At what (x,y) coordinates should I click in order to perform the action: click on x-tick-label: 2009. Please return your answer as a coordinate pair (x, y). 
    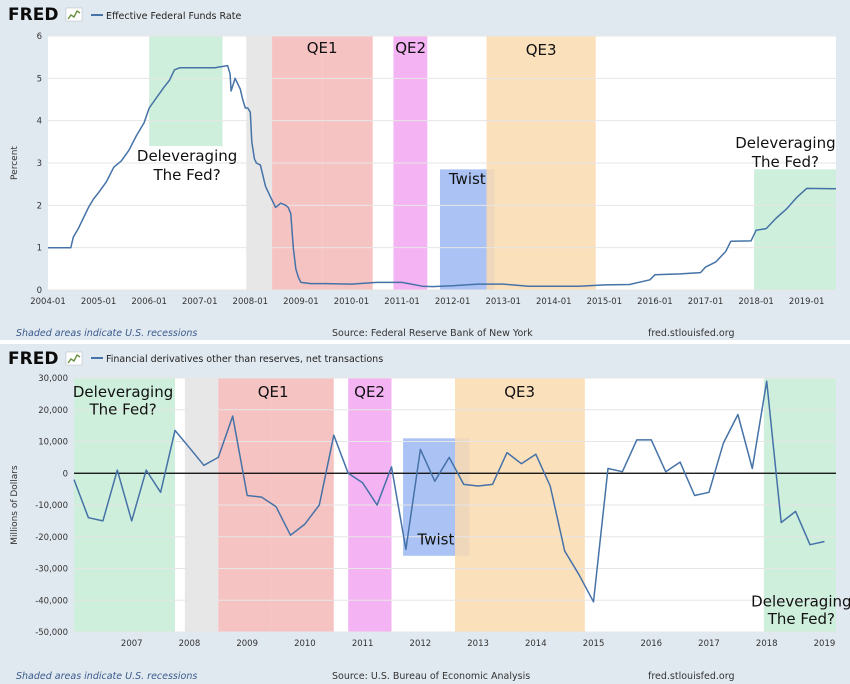
    Looking at the image, I should click on (247, 644).